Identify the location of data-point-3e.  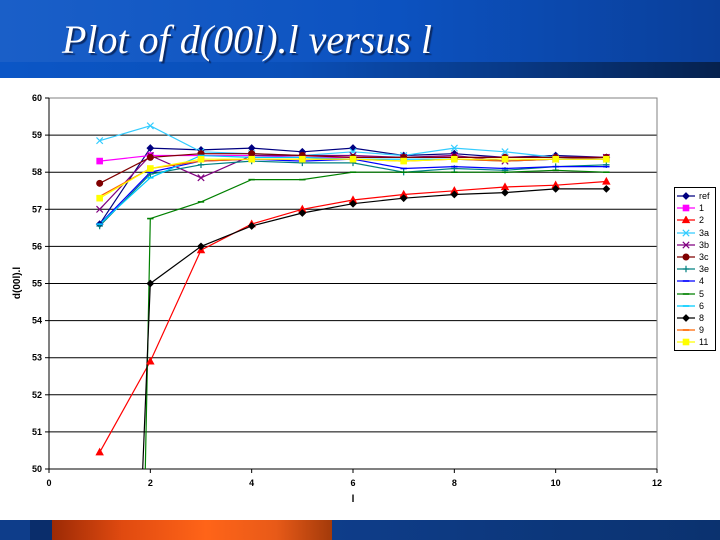
(201, 164).